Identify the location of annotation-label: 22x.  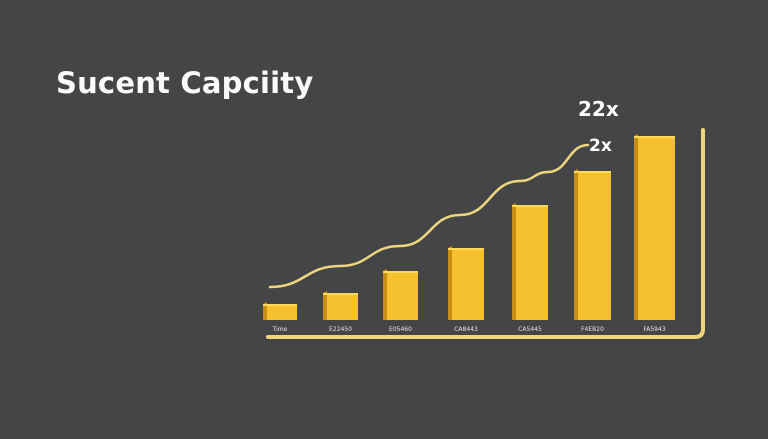
(598, 109).